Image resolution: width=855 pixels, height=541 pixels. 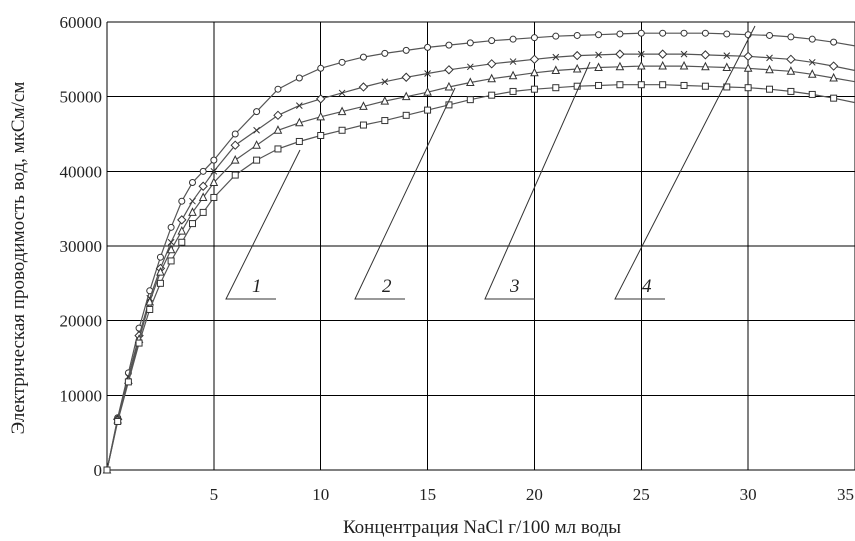 I want to click on curve-label-3: 3, so click(x=514, y=286).